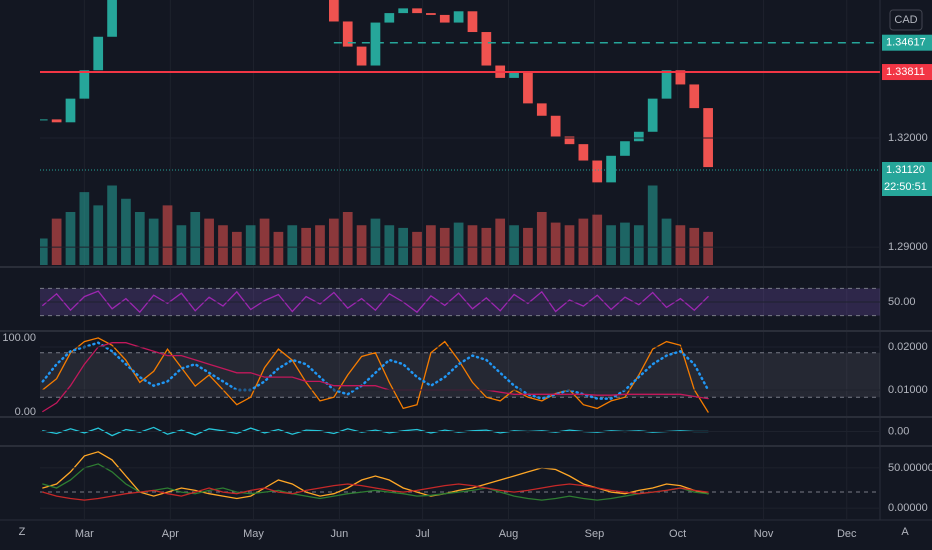  What do you see at coordinates (908, 347) in the screenshot?
I see `y-tick-label: 0.02000` at bounding box center [908, 347].